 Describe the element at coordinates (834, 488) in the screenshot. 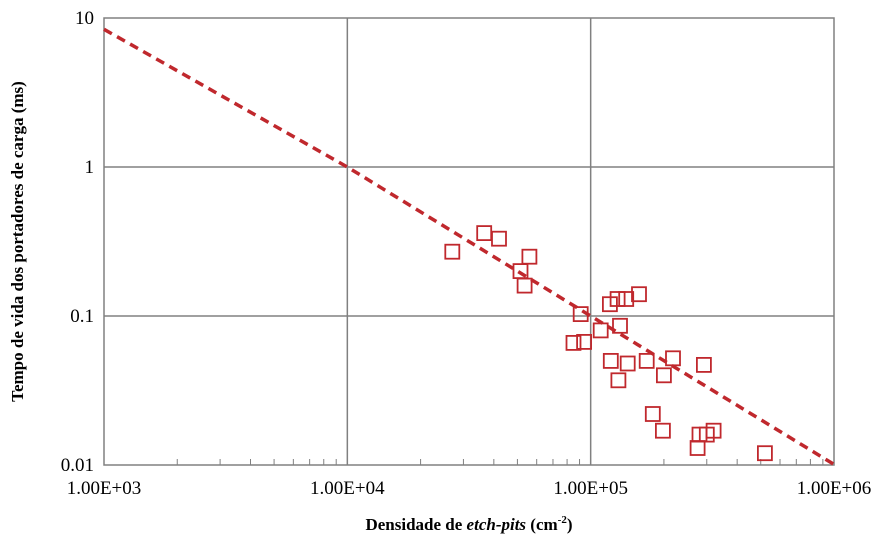

I see `x-tick-label: 1.00E+06` at that location.